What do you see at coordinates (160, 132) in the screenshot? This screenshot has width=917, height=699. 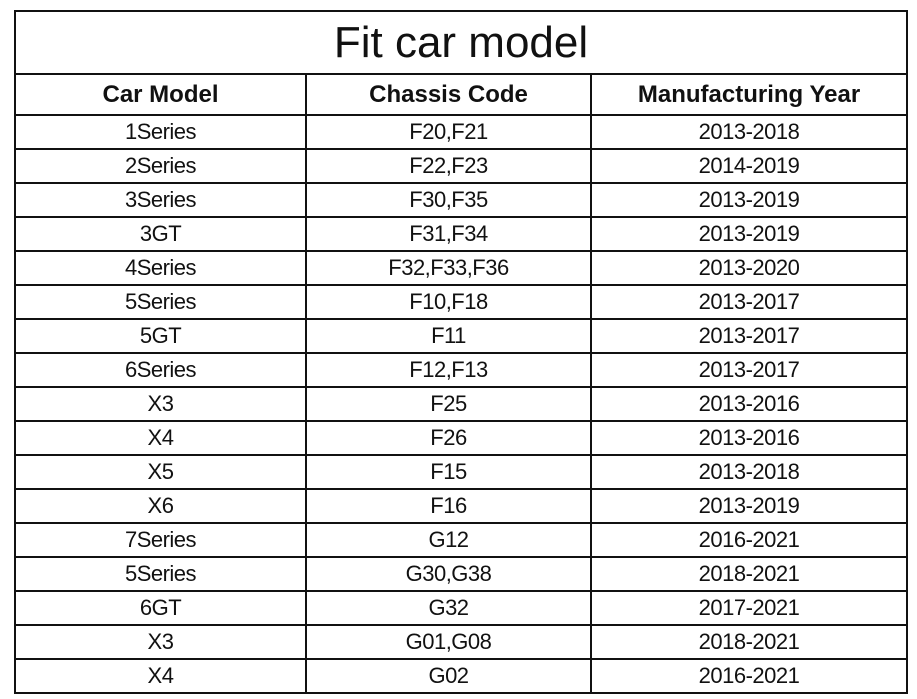 I see `table-cell: 1Series` at bounding box center [160, 132].